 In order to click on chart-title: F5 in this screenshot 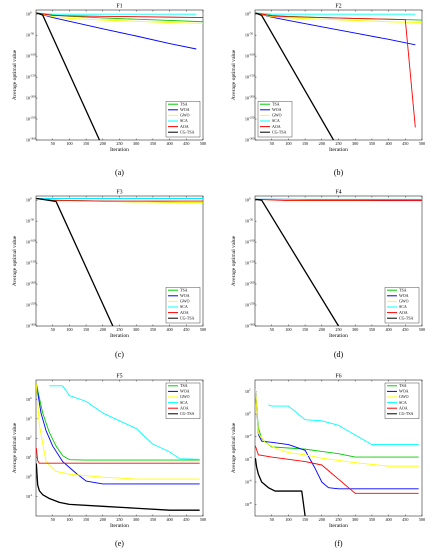, I will do `click(119, 377)`.